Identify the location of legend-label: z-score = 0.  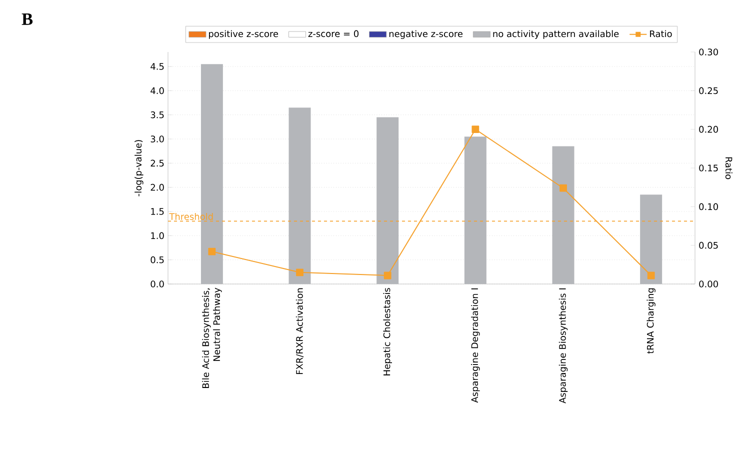
(333, 34).